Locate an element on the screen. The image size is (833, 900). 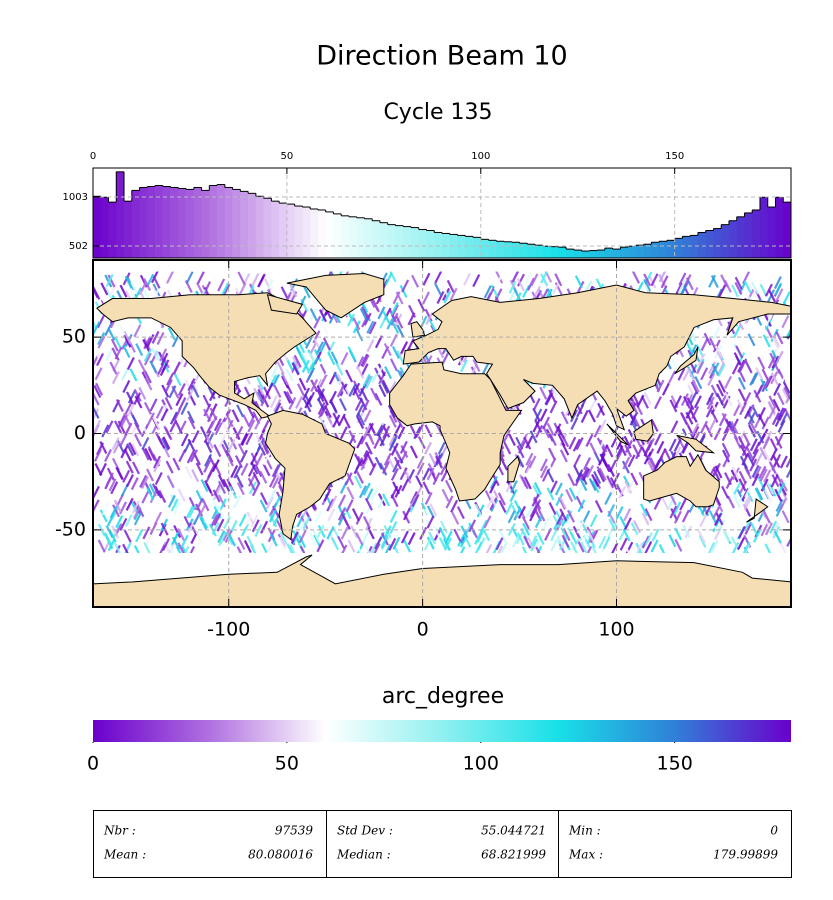
stat-label: Nbr : is located at coordinates (119, 831).